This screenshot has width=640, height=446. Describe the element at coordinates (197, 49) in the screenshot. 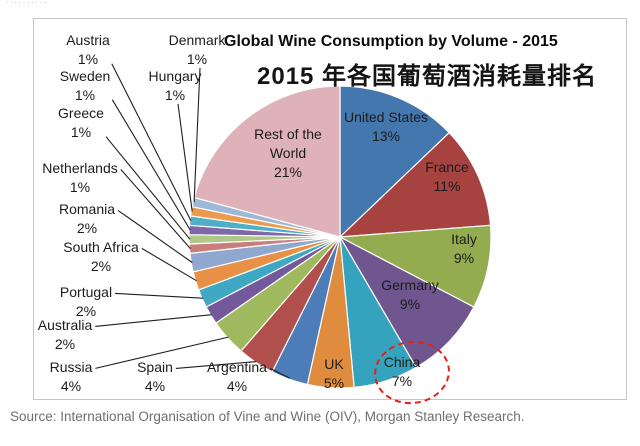

I see `callout-label-denmark: Denmark 1%` at that location.